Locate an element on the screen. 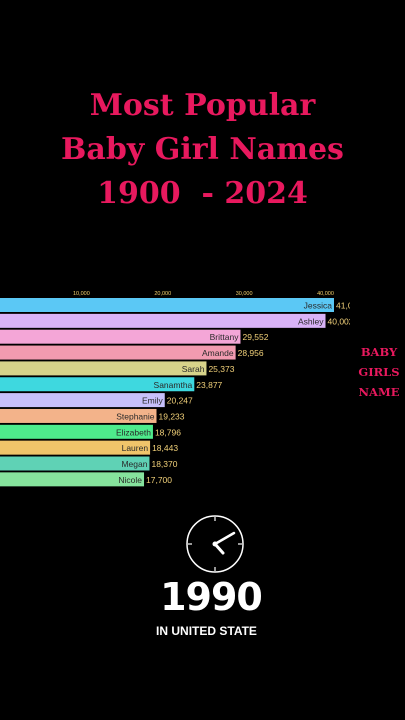 The image size is (405, 720). title-line-1: Most Popular is located at coordinates (202, 105).